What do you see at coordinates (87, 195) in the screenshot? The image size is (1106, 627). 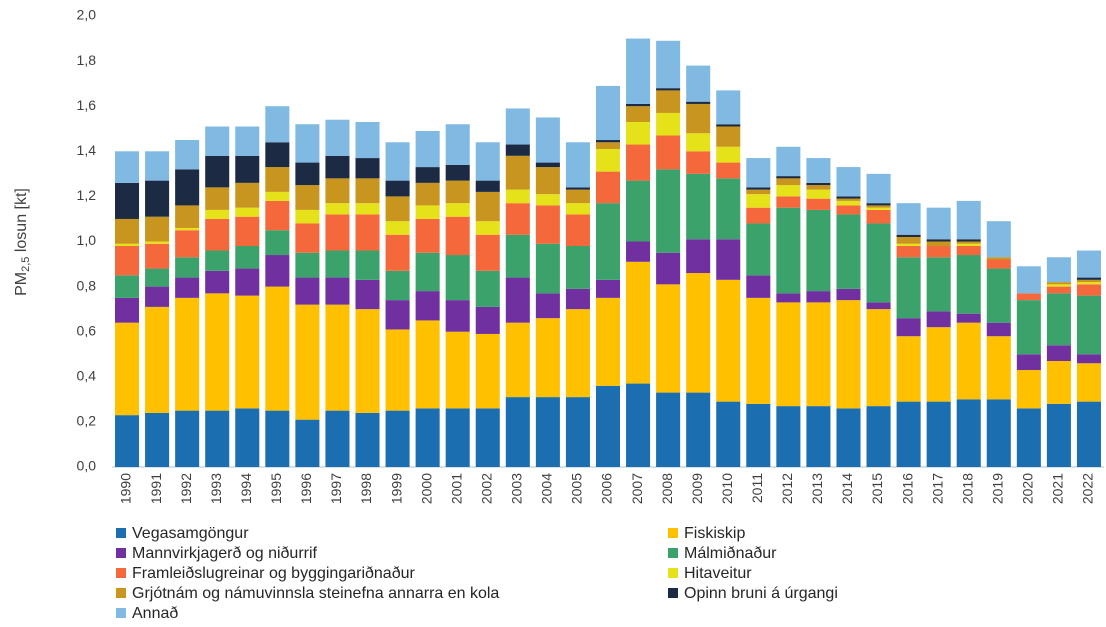 I see `y-tick-label: 1,2` at bounding box center [87, 195].